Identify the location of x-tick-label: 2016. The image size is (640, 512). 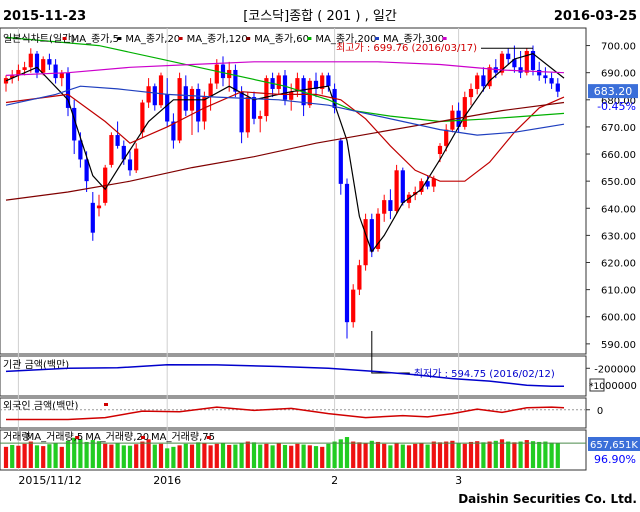
(167, 480).